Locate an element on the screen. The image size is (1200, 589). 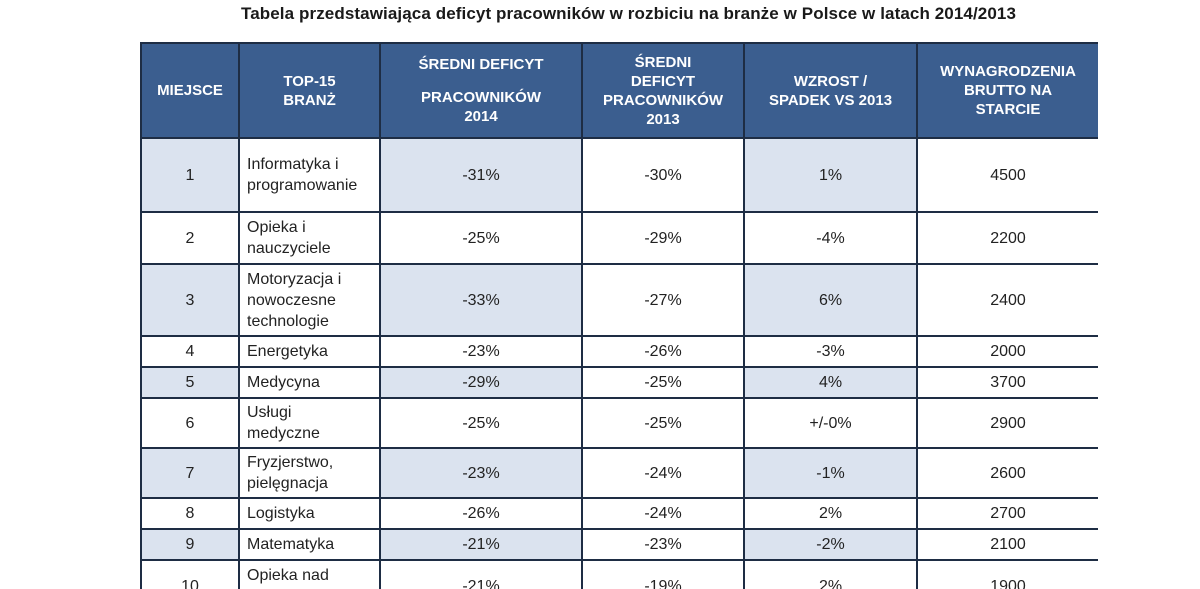
deficit-2014-cell: -29% is located at coordinates (481, 382).